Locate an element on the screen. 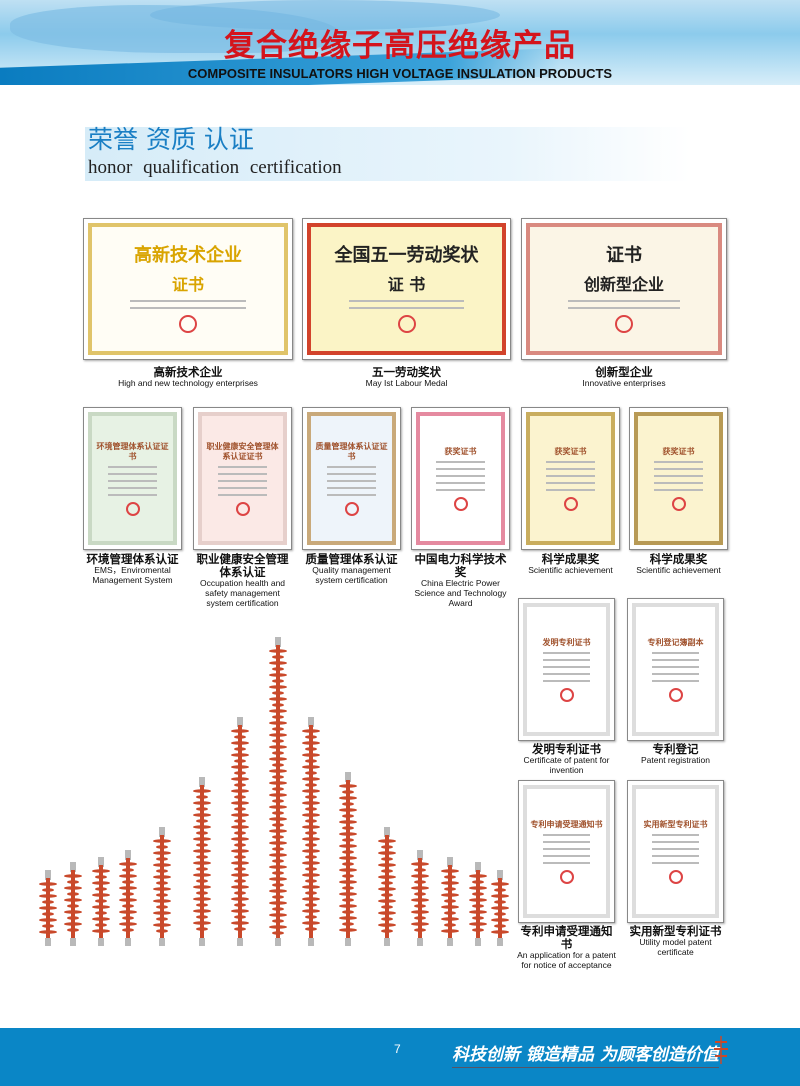  caption-cn: 发明专利证书 is located at coordinates (566, 749).